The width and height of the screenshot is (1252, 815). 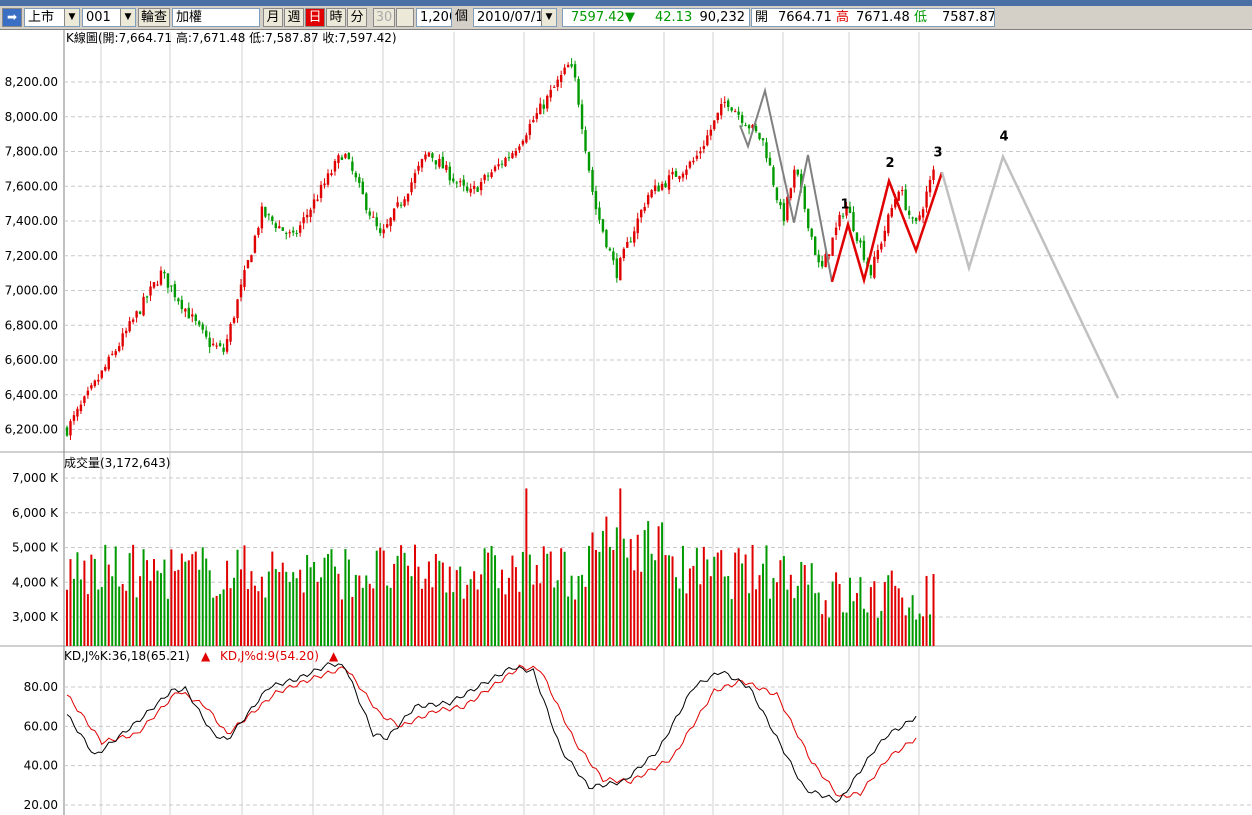 I want to click on date-select: 2010/07/13 ▼, so click(x=515, y=17).